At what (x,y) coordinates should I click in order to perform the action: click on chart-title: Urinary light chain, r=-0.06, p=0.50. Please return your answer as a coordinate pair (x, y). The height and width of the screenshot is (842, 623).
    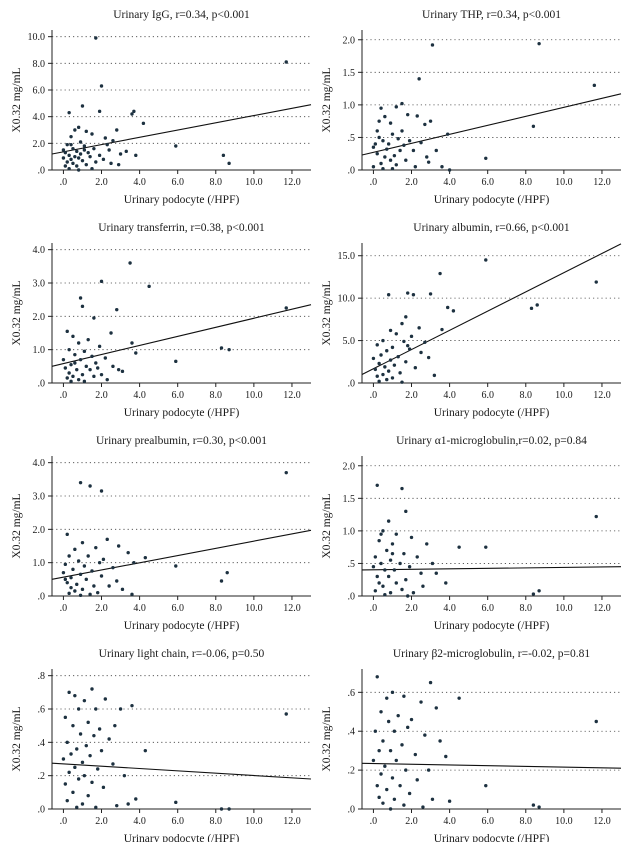
    Looking at the image, I should click on (182, 654).